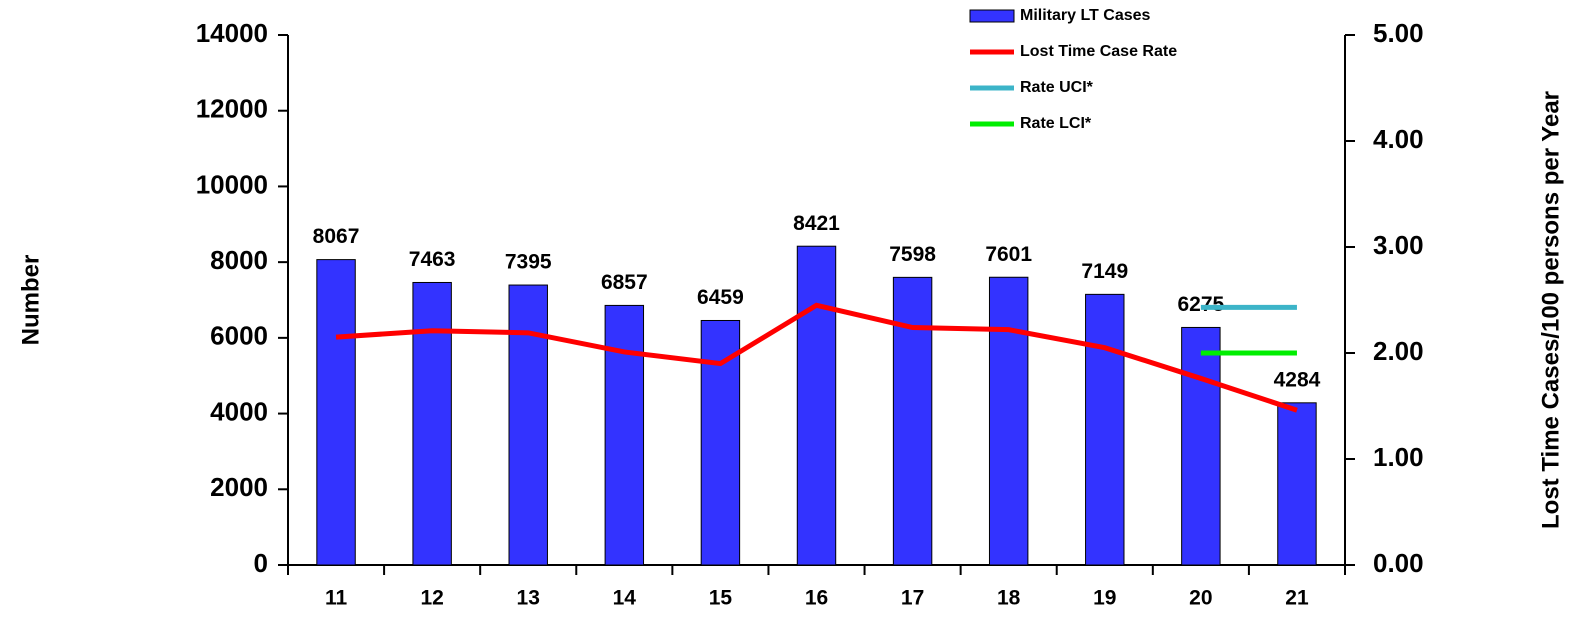 This screenshot has height=620, width=1595. Describe the element at coordinates (232, 184) in the screenshot. I see `y-tick-label: 10000` at that location.